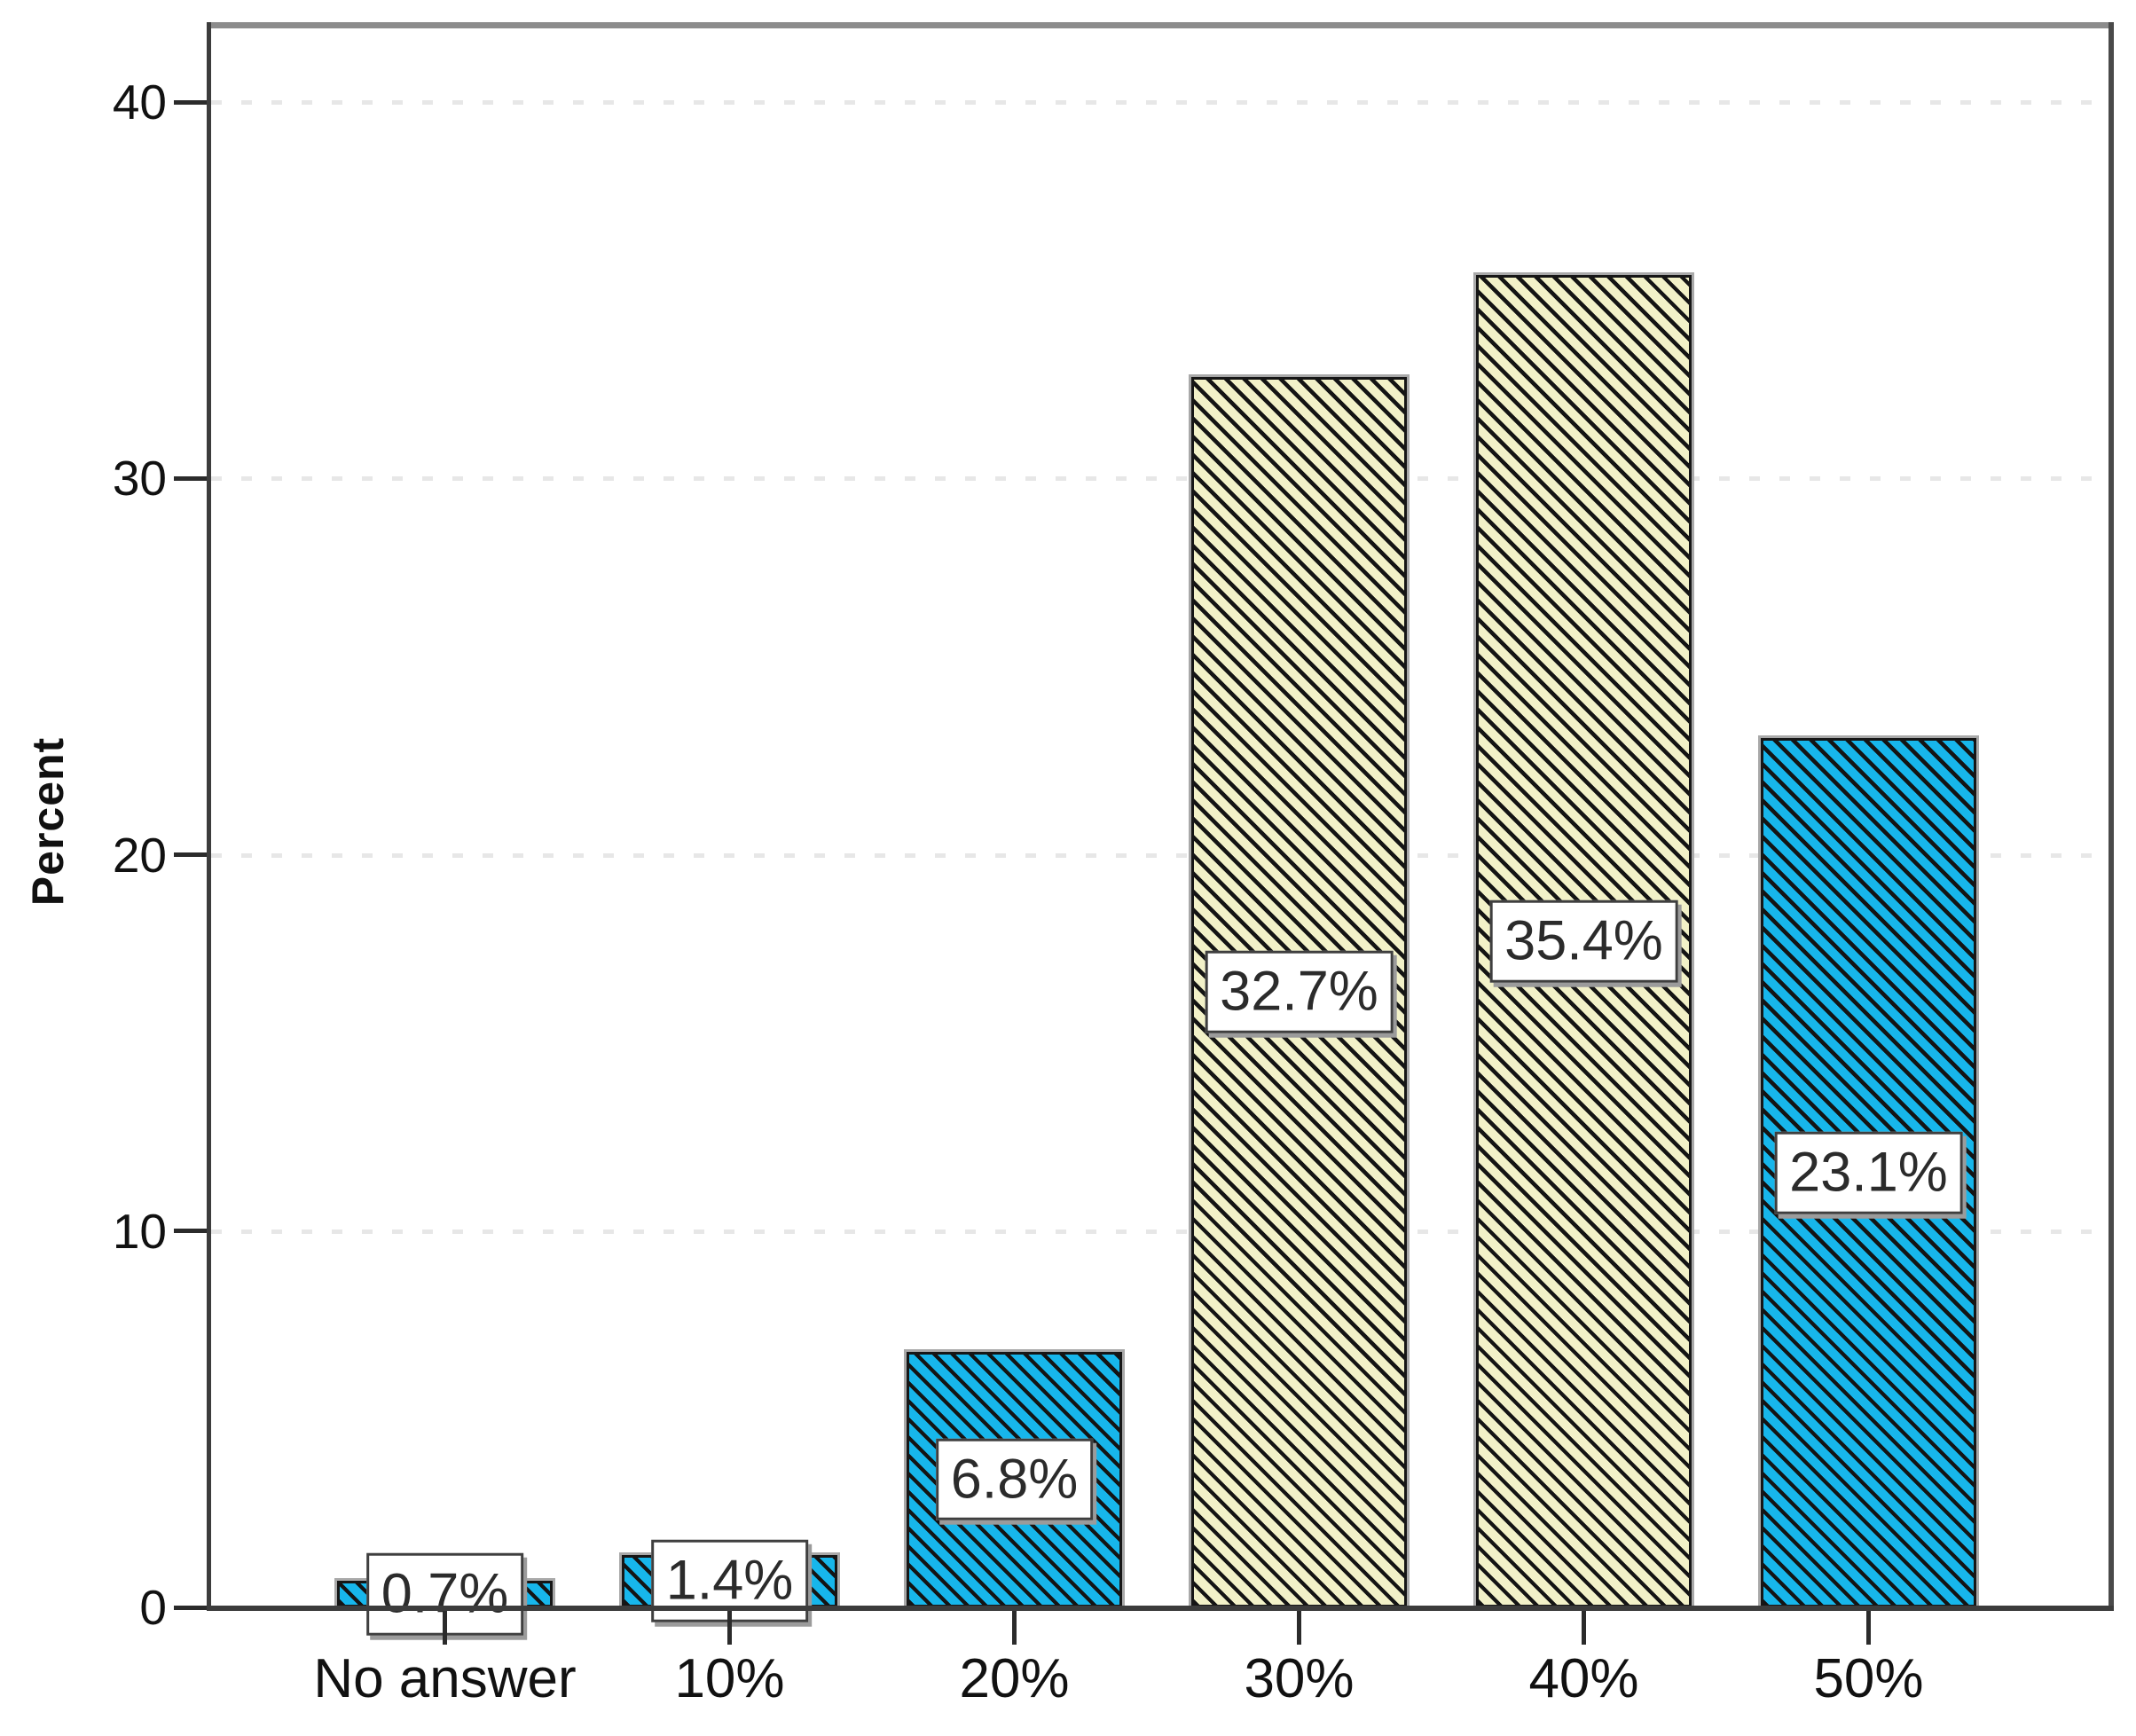 Image resolution: width=2136 pixels, height=1736 pixels. I want to click on x-category-label: No answer, so click(445, 1678).